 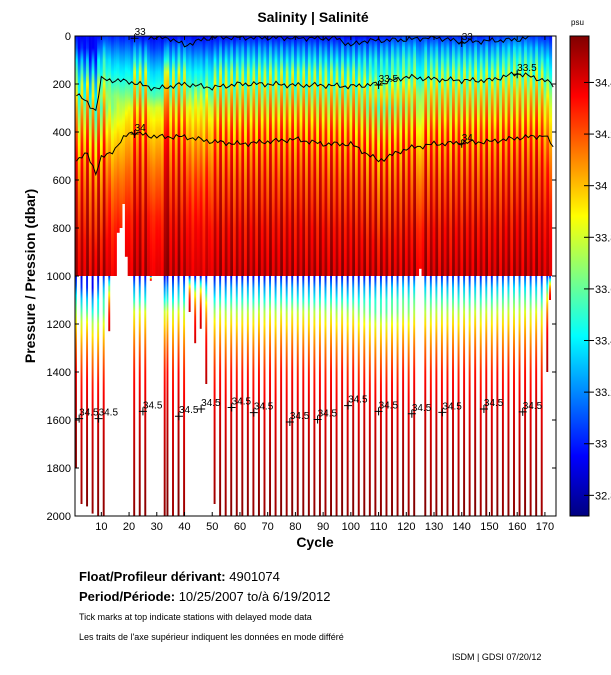 What do you see at coordinates (601, 187) in the screenshot?
I see `colorbar-tick-label: 34` at bounding box center [601, 187].